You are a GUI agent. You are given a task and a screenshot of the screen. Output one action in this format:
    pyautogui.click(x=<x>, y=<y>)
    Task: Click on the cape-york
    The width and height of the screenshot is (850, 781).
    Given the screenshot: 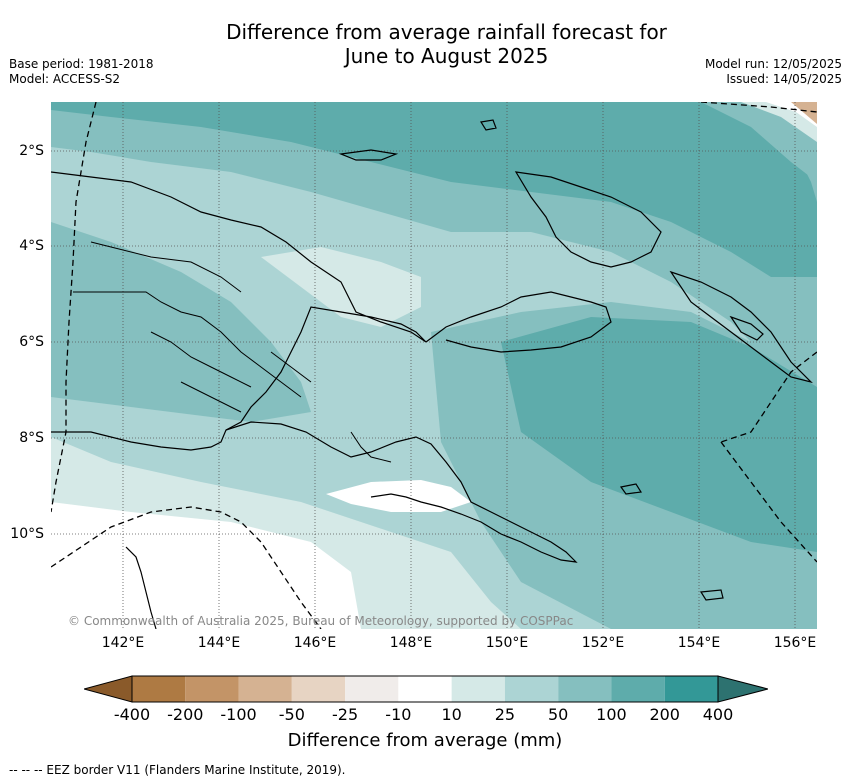 What is the action you would take?
    pyautogui.click(x=141, y=587)
    